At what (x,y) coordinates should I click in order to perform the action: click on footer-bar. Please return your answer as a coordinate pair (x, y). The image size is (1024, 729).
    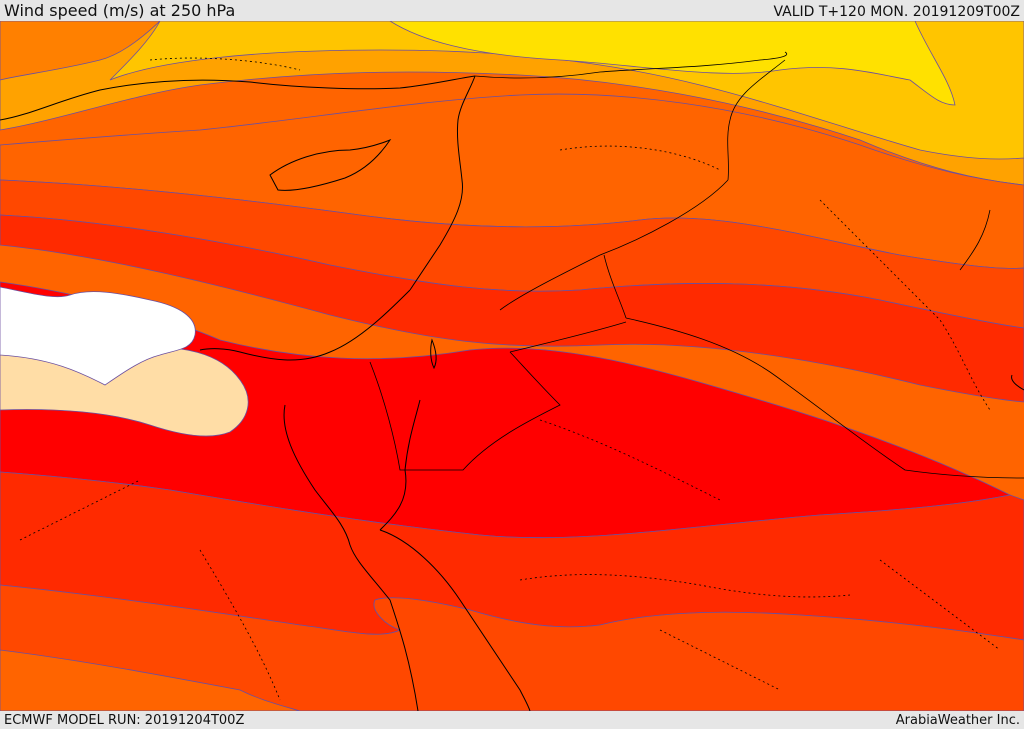
    Looking at the image, I should click on (512, 720).